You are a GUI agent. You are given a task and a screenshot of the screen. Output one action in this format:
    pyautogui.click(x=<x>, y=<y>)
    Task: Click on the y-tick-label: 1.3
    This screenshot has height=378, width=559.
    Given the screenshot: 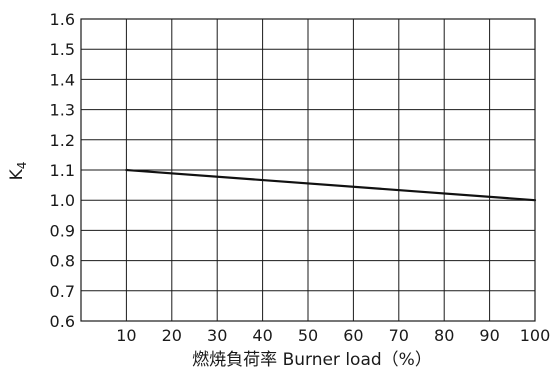 What is the action you would take?
    pyautogui.click(x=62, y=110)
    